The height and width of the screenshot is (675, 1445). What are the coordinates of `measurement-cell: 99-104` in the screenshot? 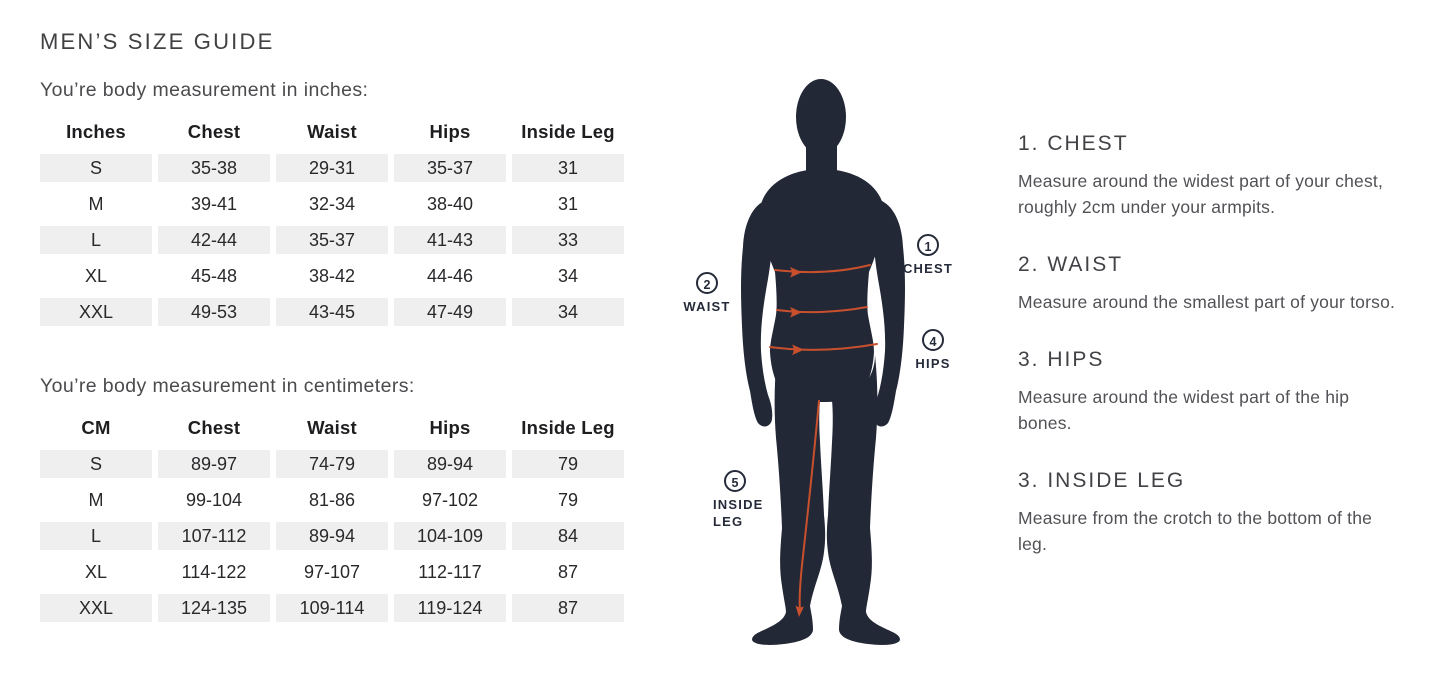 It's located at (214, 499).